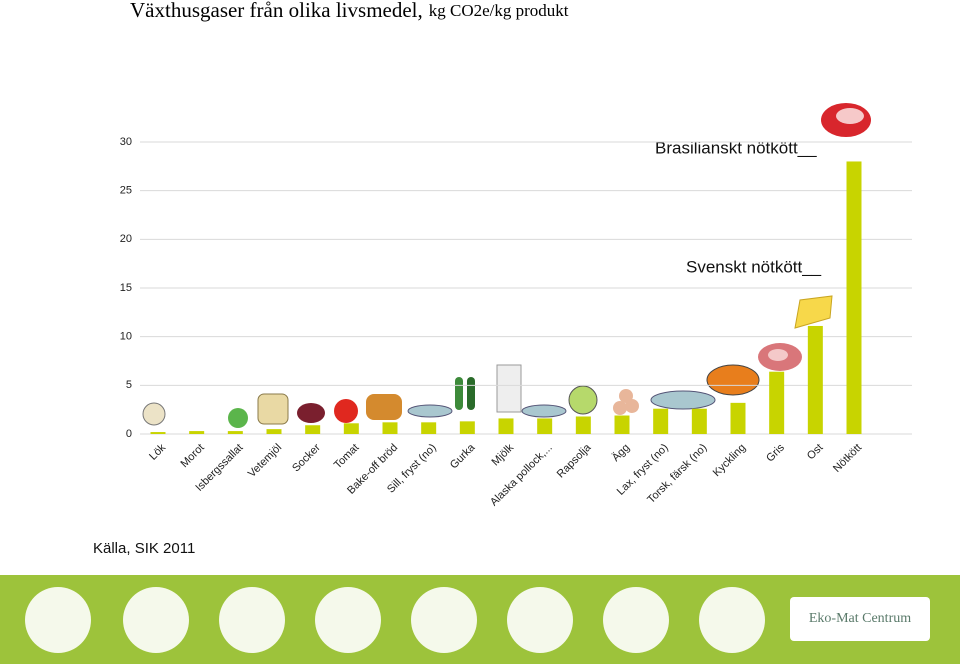 Image resolution: width=960 pixels, height=664 pixels. What do you see at coordinates (265, 461) in the screenshot?
I see `x-tick-label: Vetemjöl` at bounding box center [265, 461].